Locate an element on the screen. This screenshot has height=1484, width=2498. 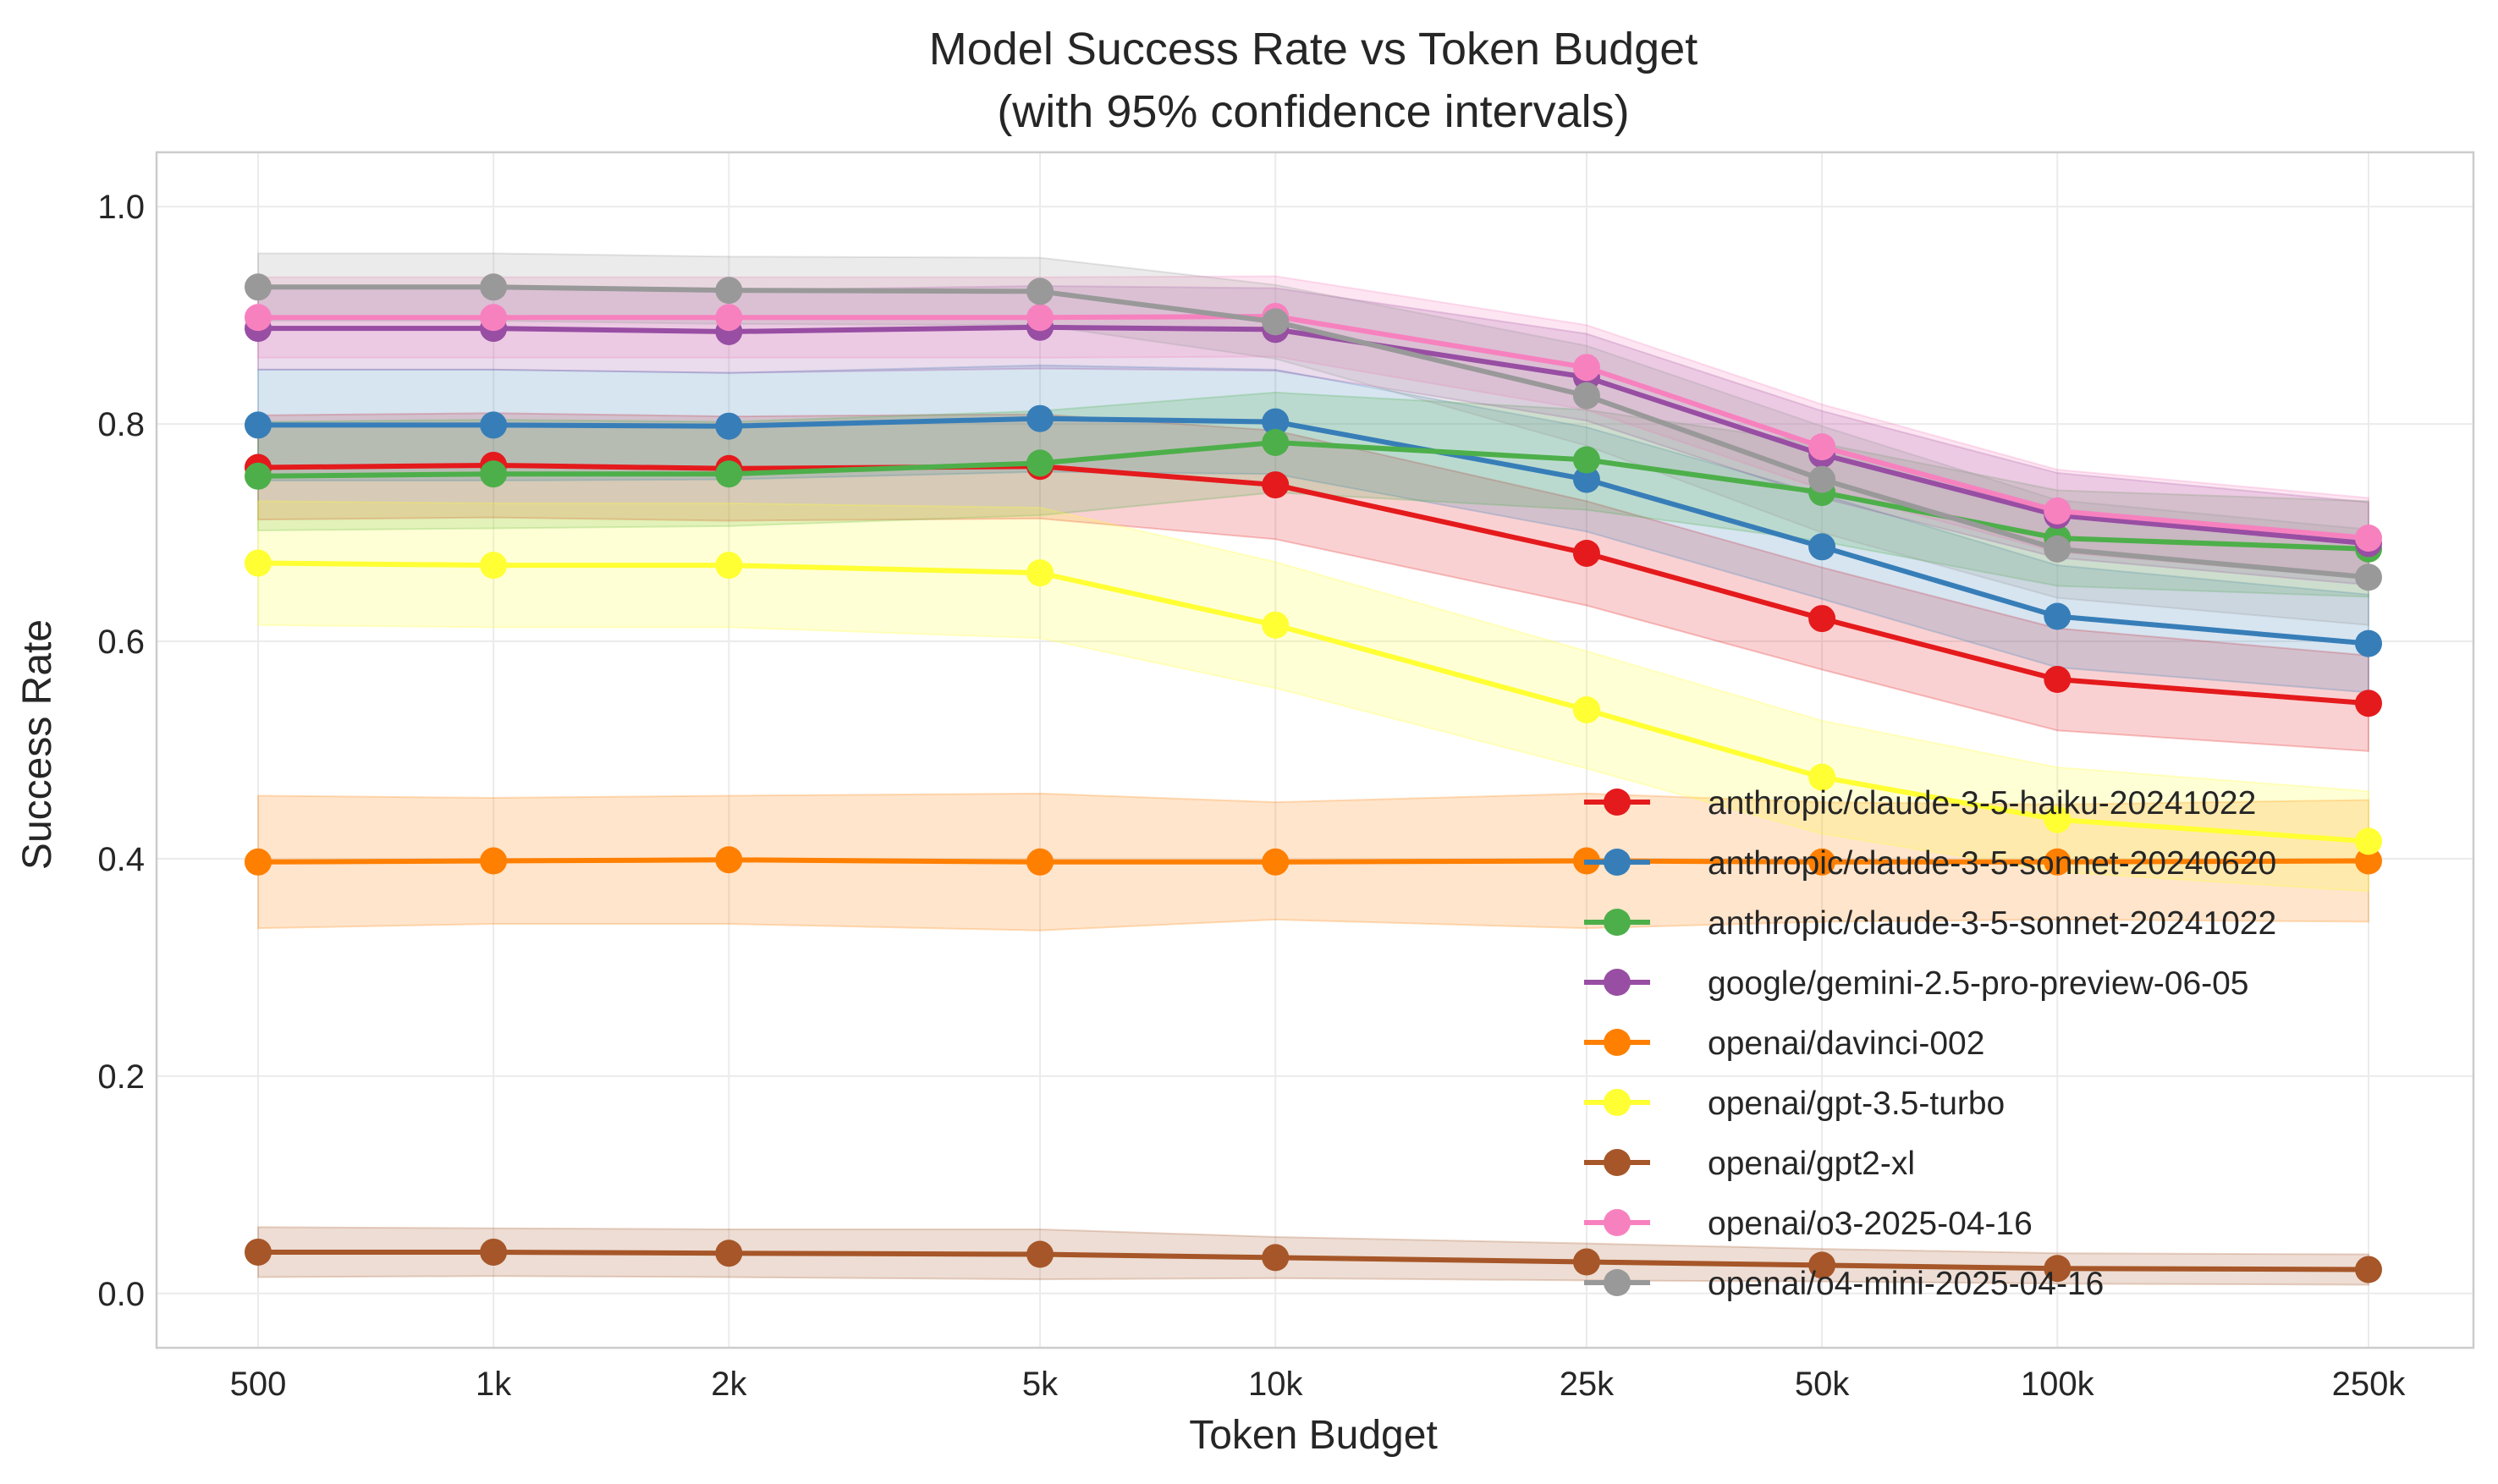
x-tick-label: 2k is located at coordinates (729, 1384).